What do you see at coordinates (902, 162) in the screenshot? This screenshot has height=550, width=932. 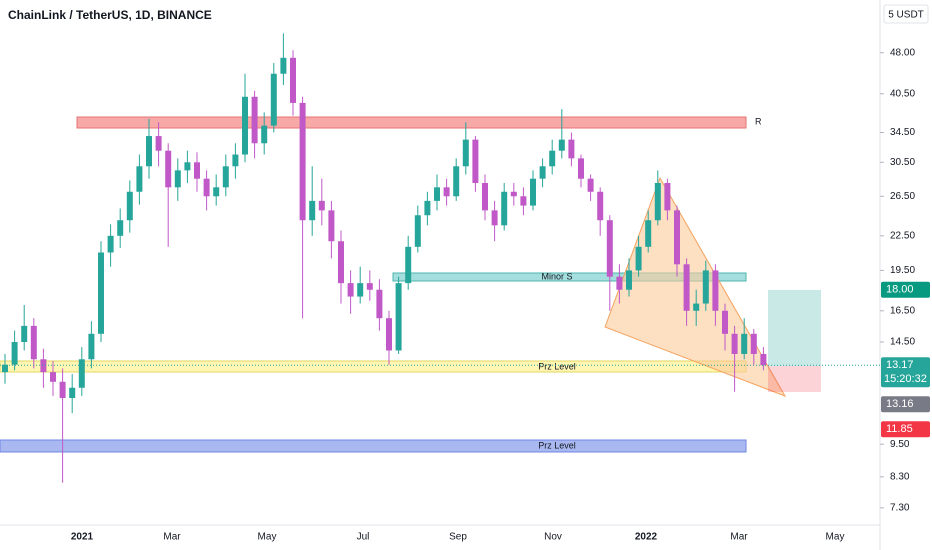 I see `y-tick-label: 30.50` at bounding box center [902, 162].